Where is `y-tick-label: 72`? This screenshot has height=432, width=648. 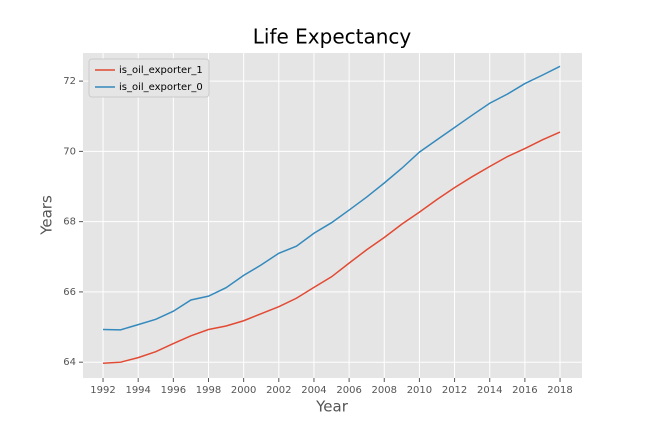 y-tick-label: 72 is located at coordinates (69, 81).